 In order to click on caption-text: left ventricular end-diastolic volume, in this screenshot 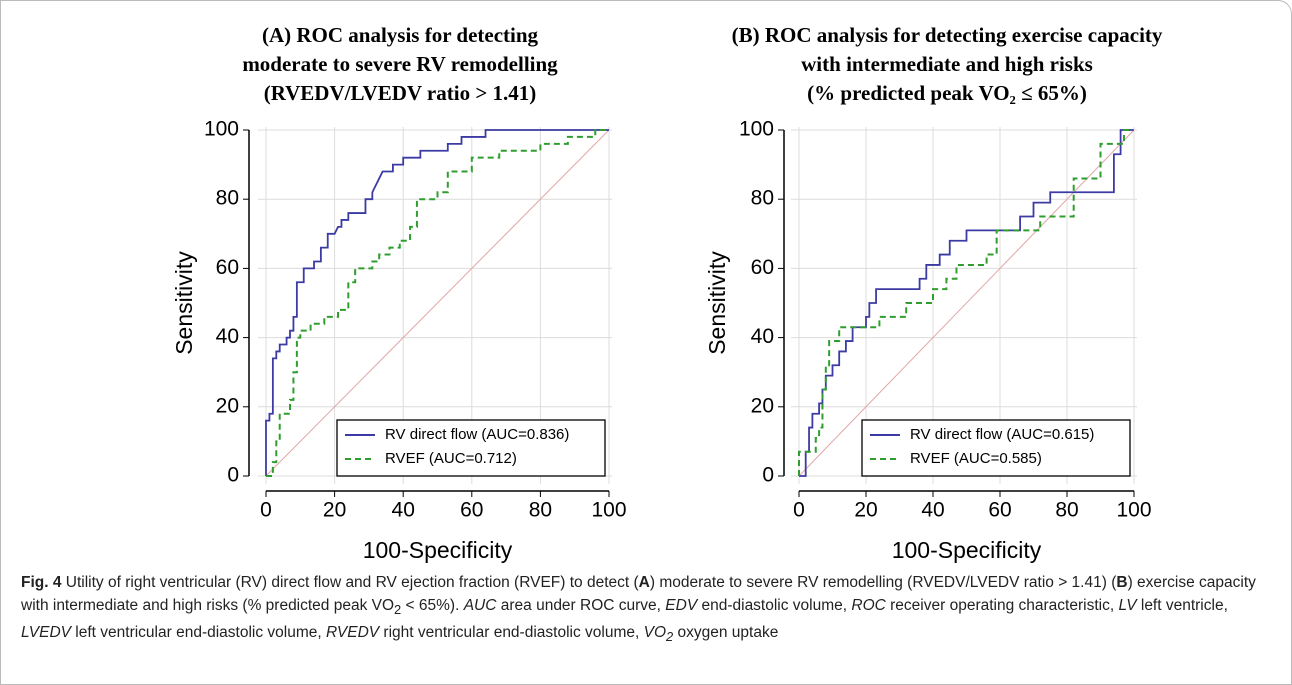, I will do `click(198, 633)`.